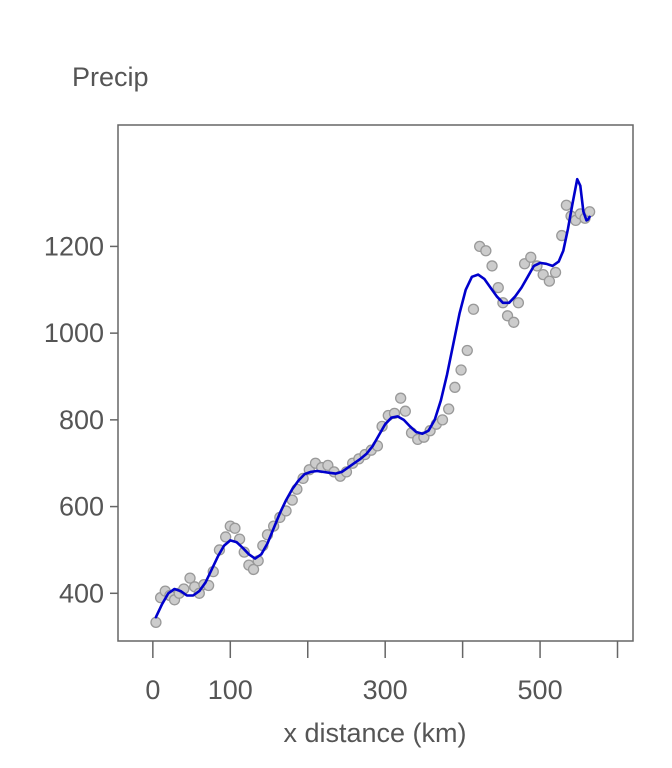  Describe the element at coordinates (230, 690) in the screenshot. I see `x-tick-label: 100` at that location.